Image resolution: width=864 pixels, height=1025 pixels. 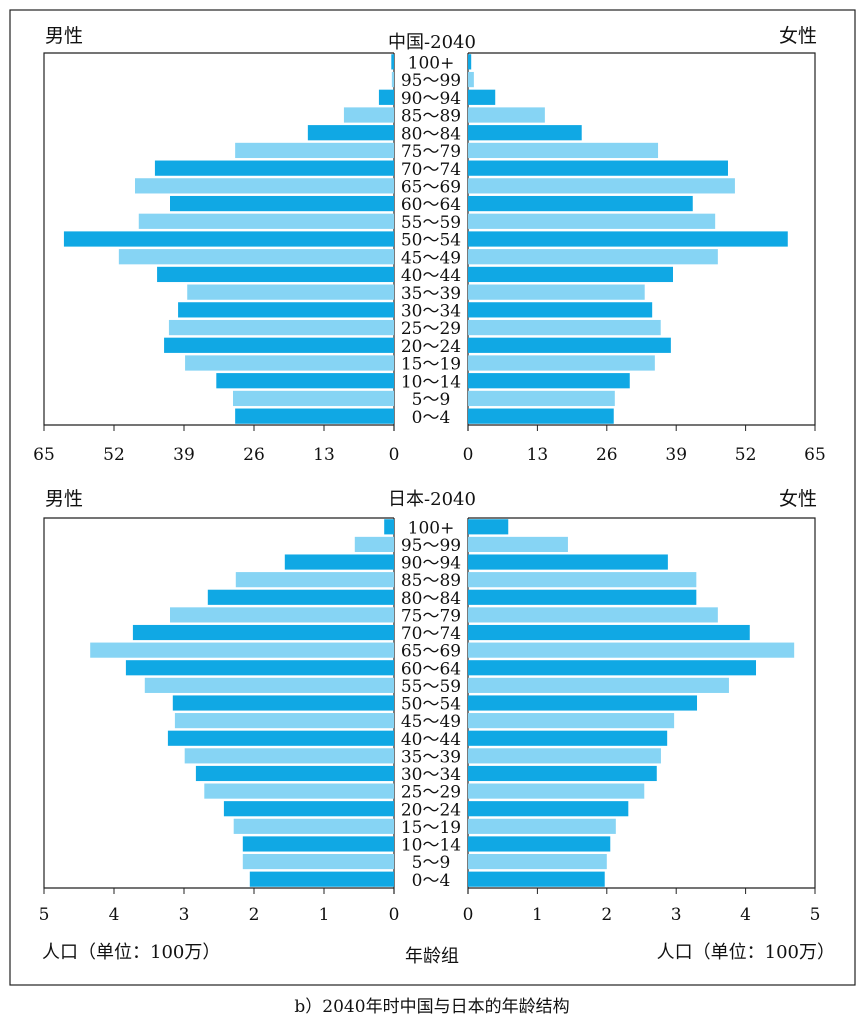 I want to click on x-tick-label-left: 26, so click(x=254, y=455).